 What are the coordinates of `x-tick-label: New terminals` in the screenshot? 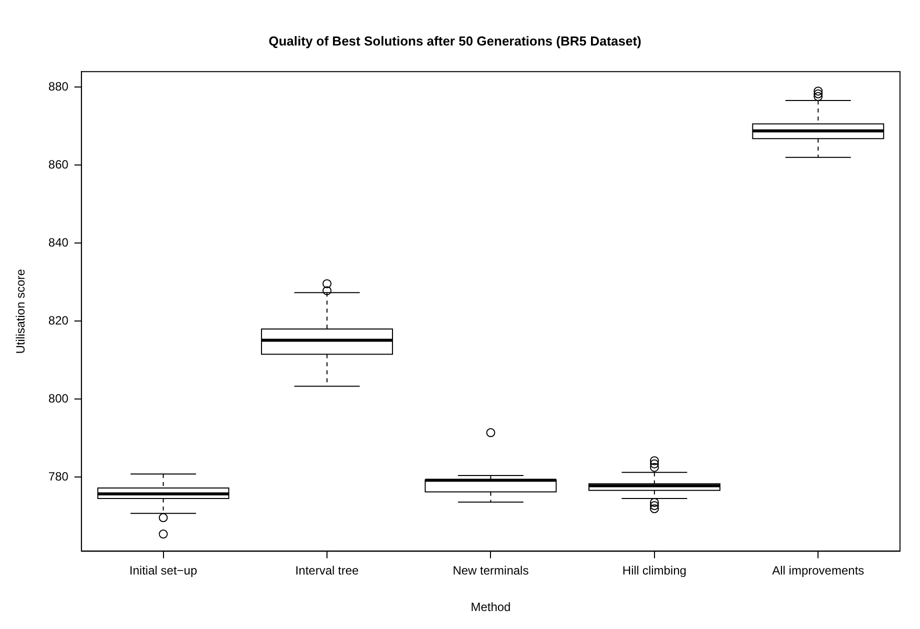 It's located at (490, 571).